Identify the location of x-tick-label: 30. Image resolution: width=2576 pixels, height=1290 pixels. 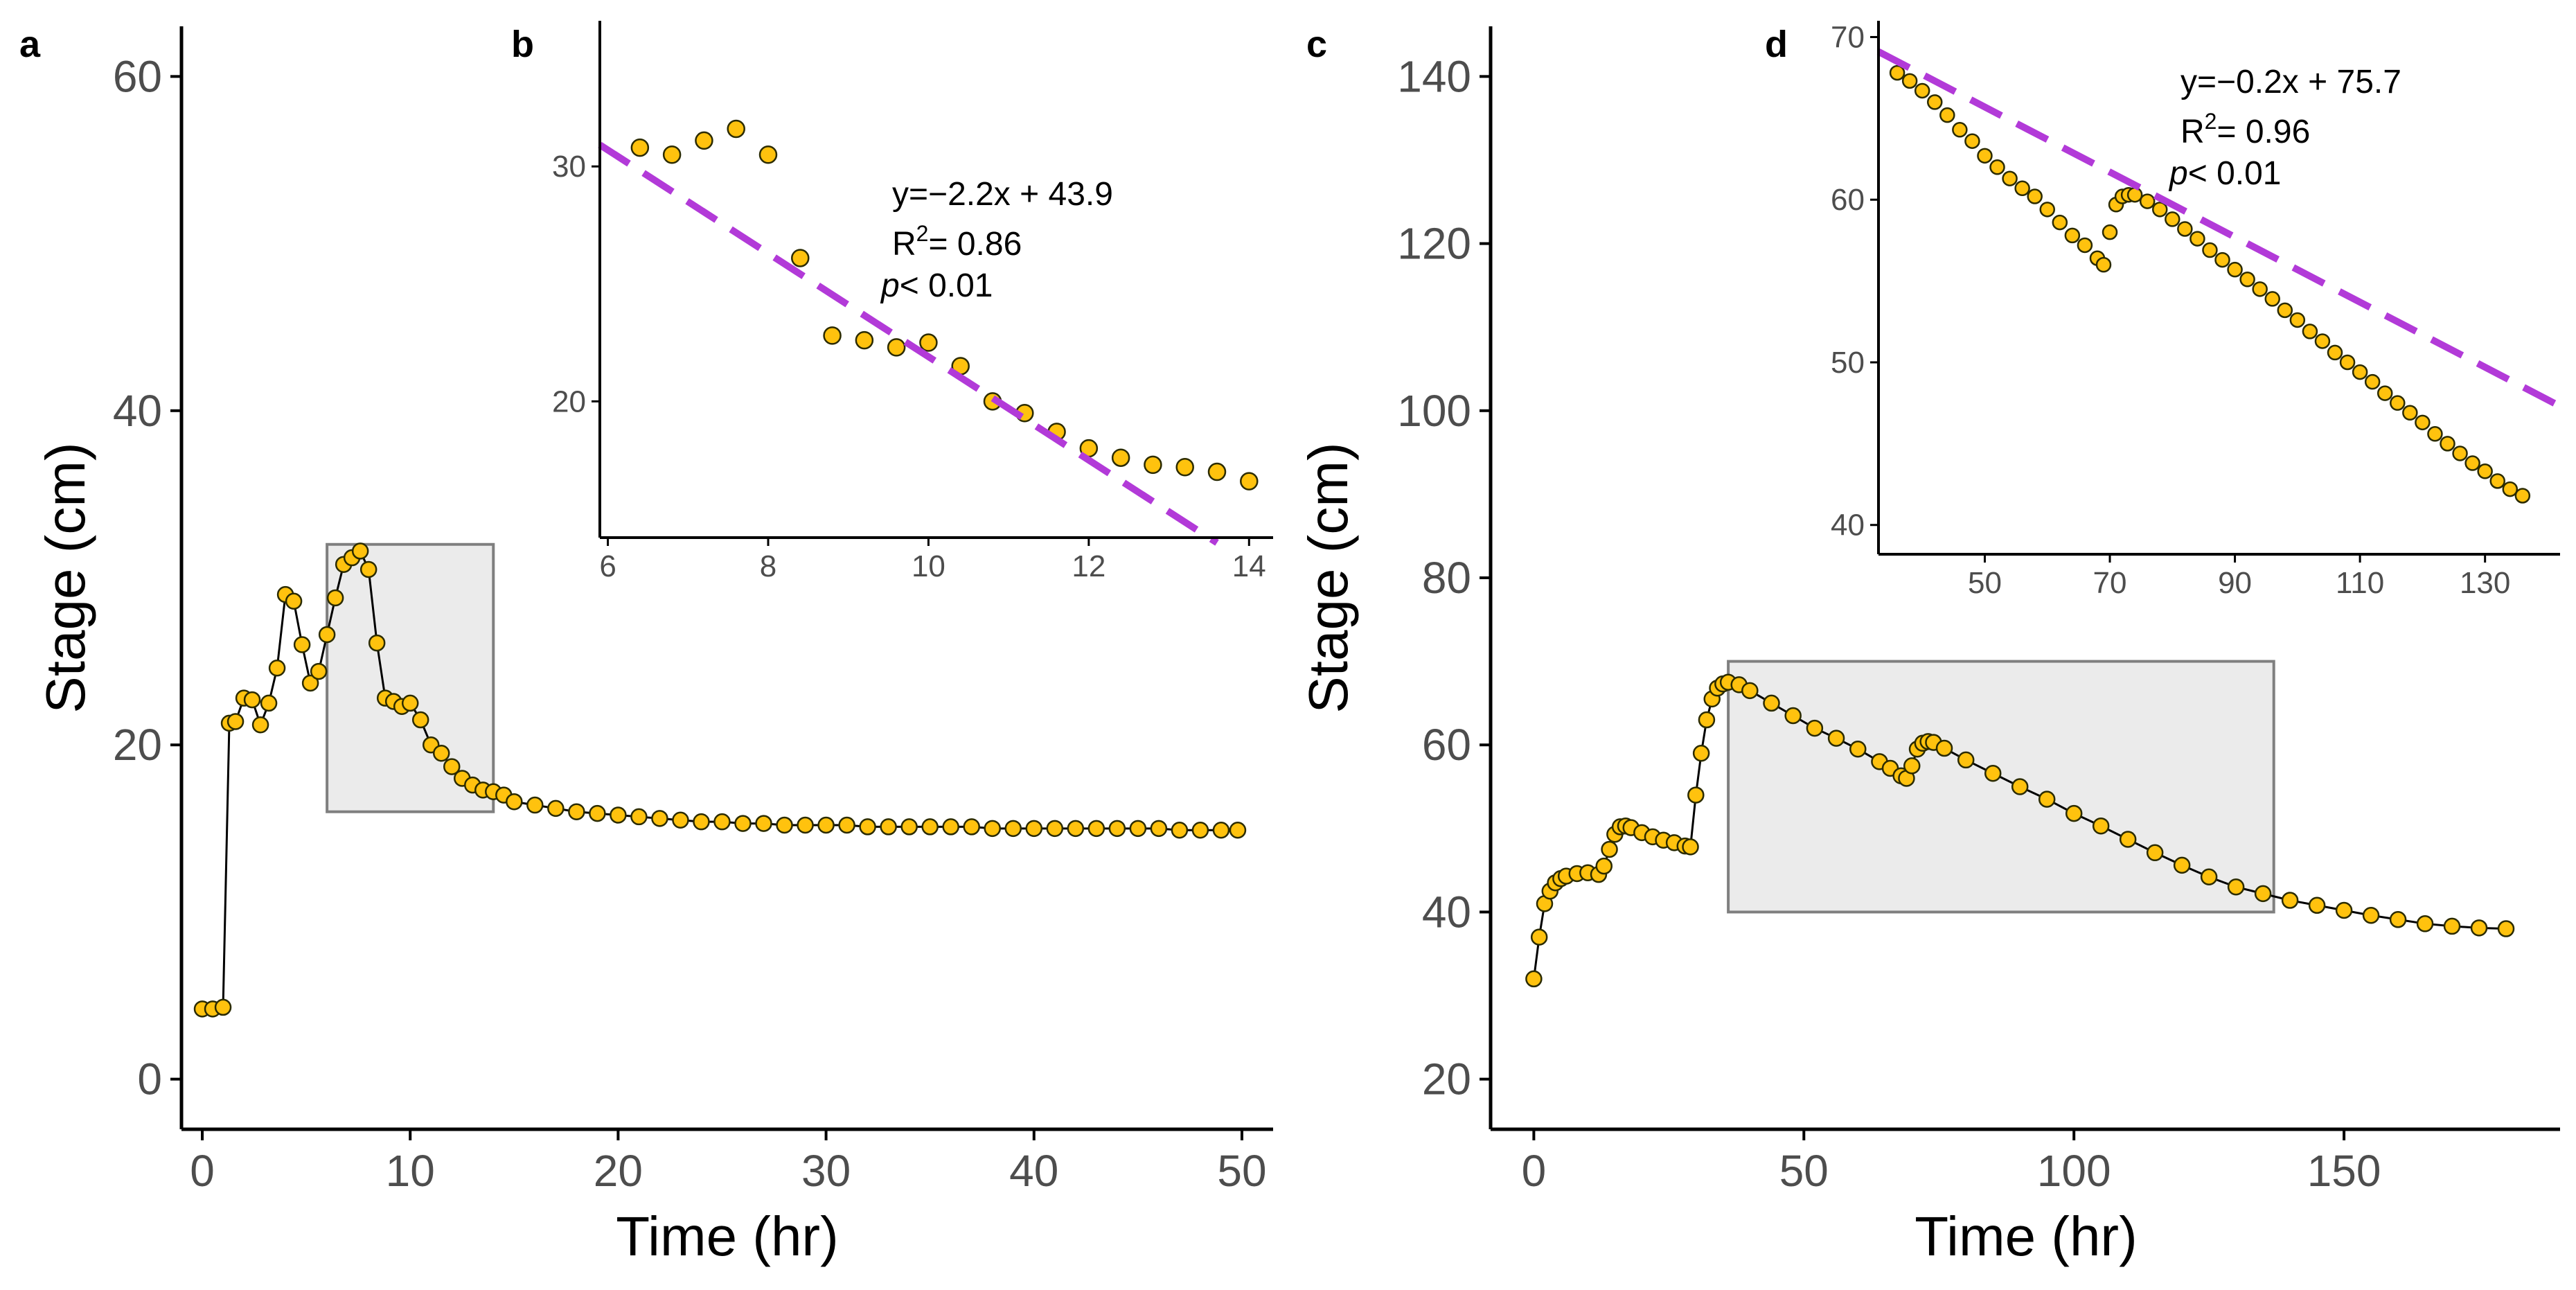
(826, 1171).